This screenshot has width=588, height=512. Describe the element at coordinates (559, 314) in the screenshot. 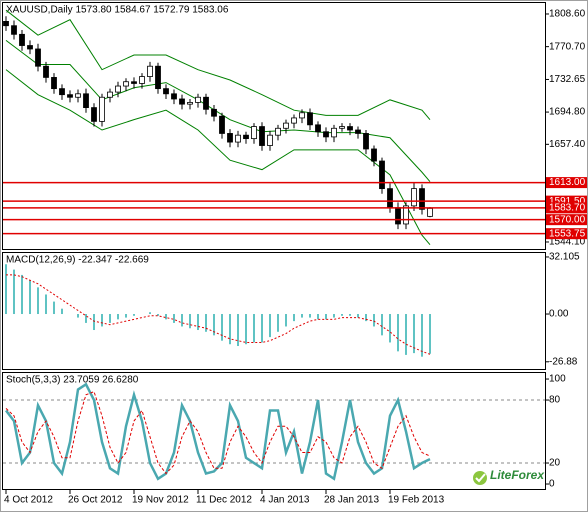

I see `y-tick-label: 0.00` at that location.